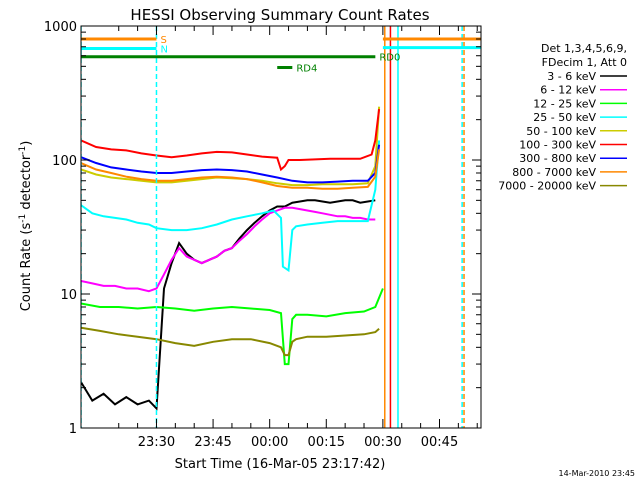 The height and width of the screenshot is (484, 640). What do you see at coordinates (389, 58) in the screenshot?
I see `state-bar-label-3: RD0` at bounding box center [389, 58].